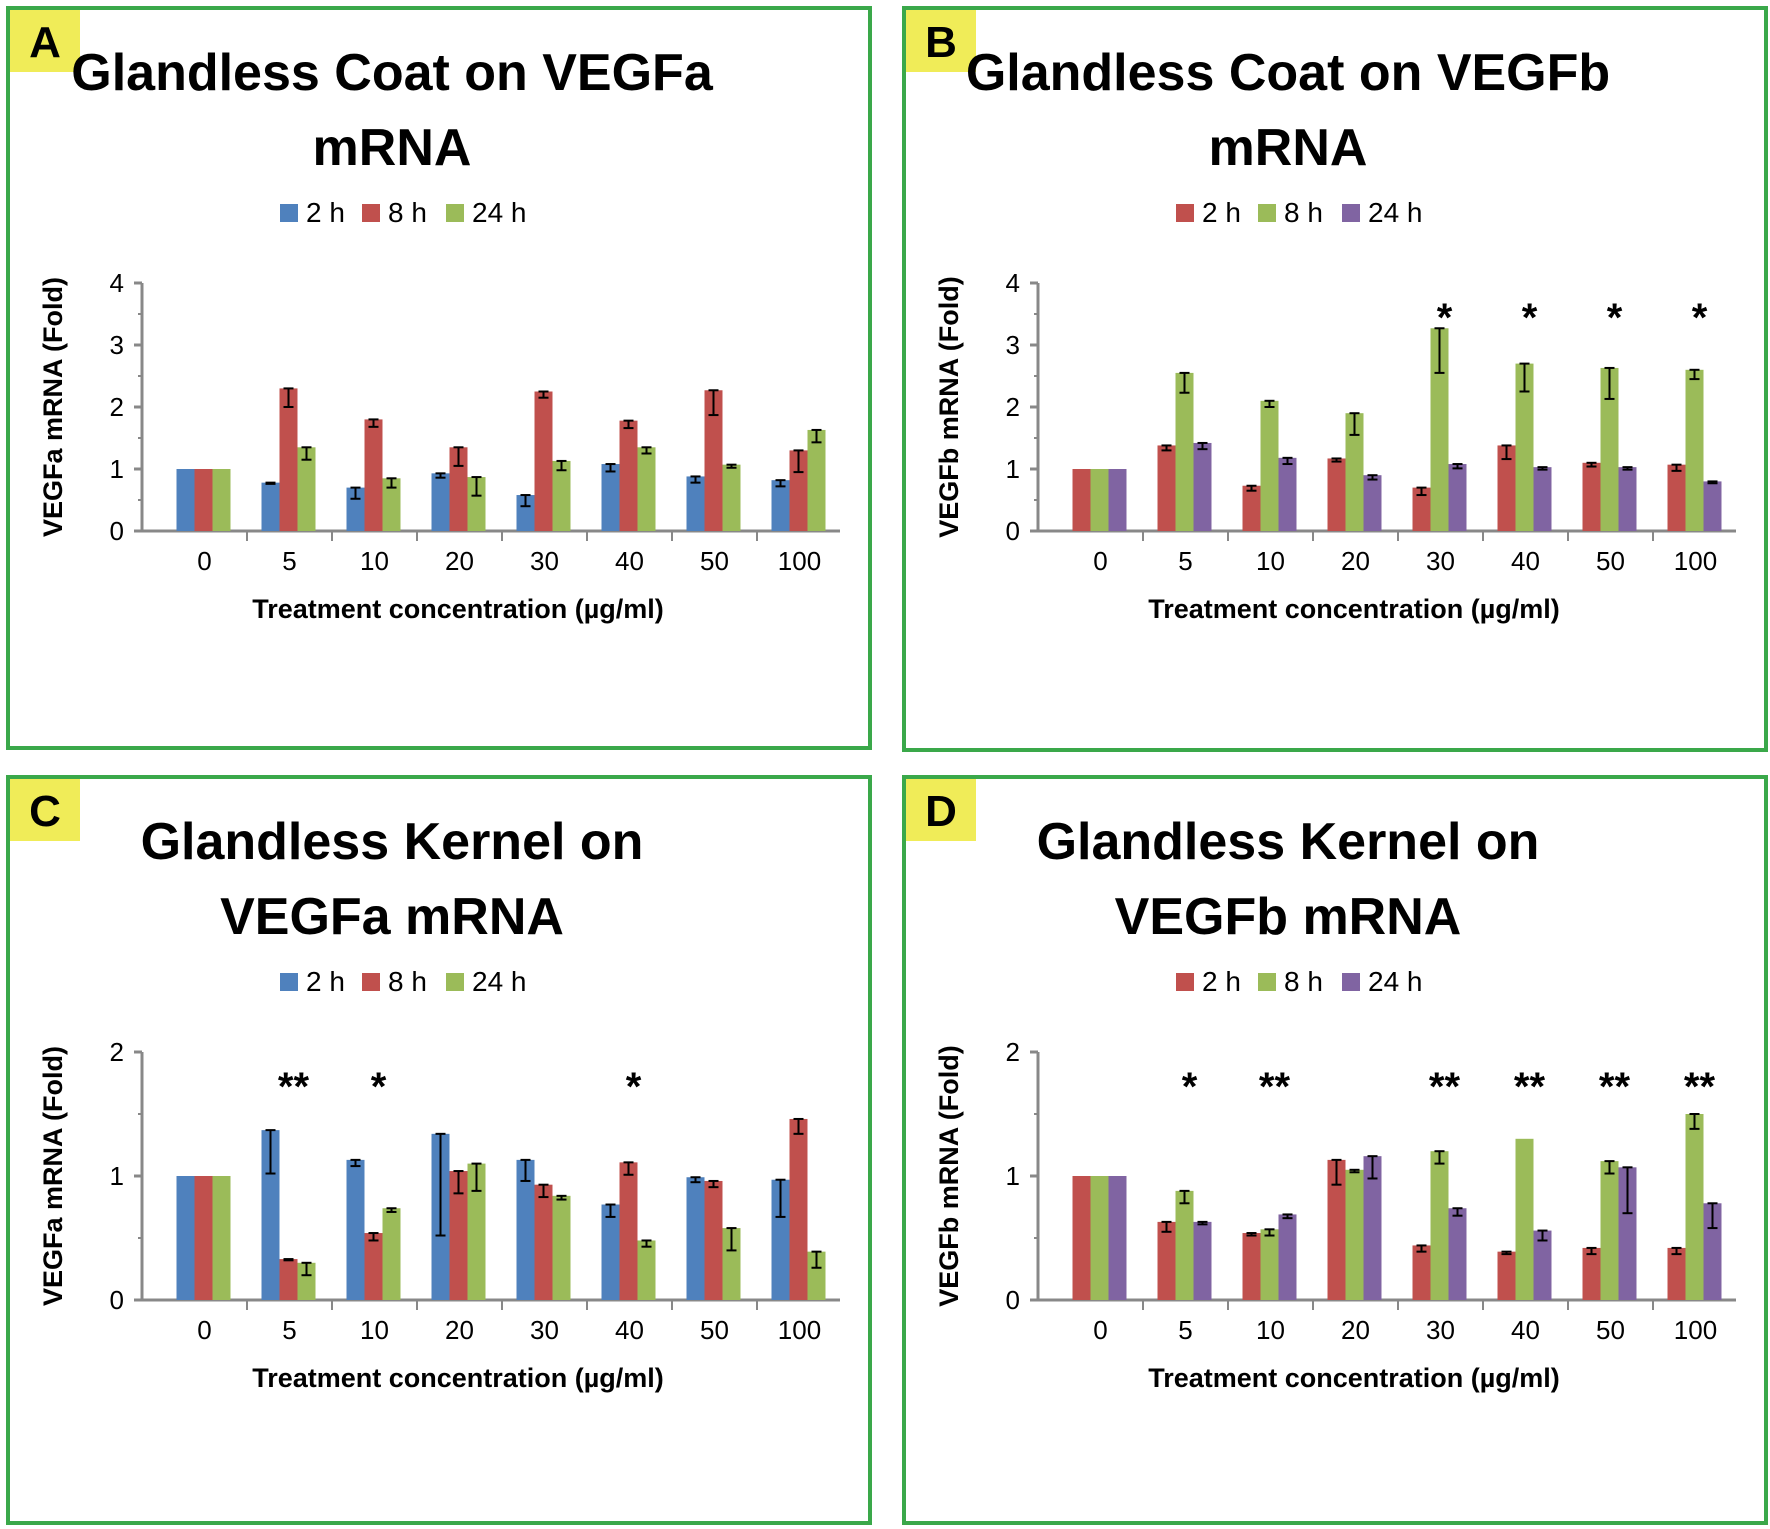  I want to click on panel-label: A, so click(45, 42).